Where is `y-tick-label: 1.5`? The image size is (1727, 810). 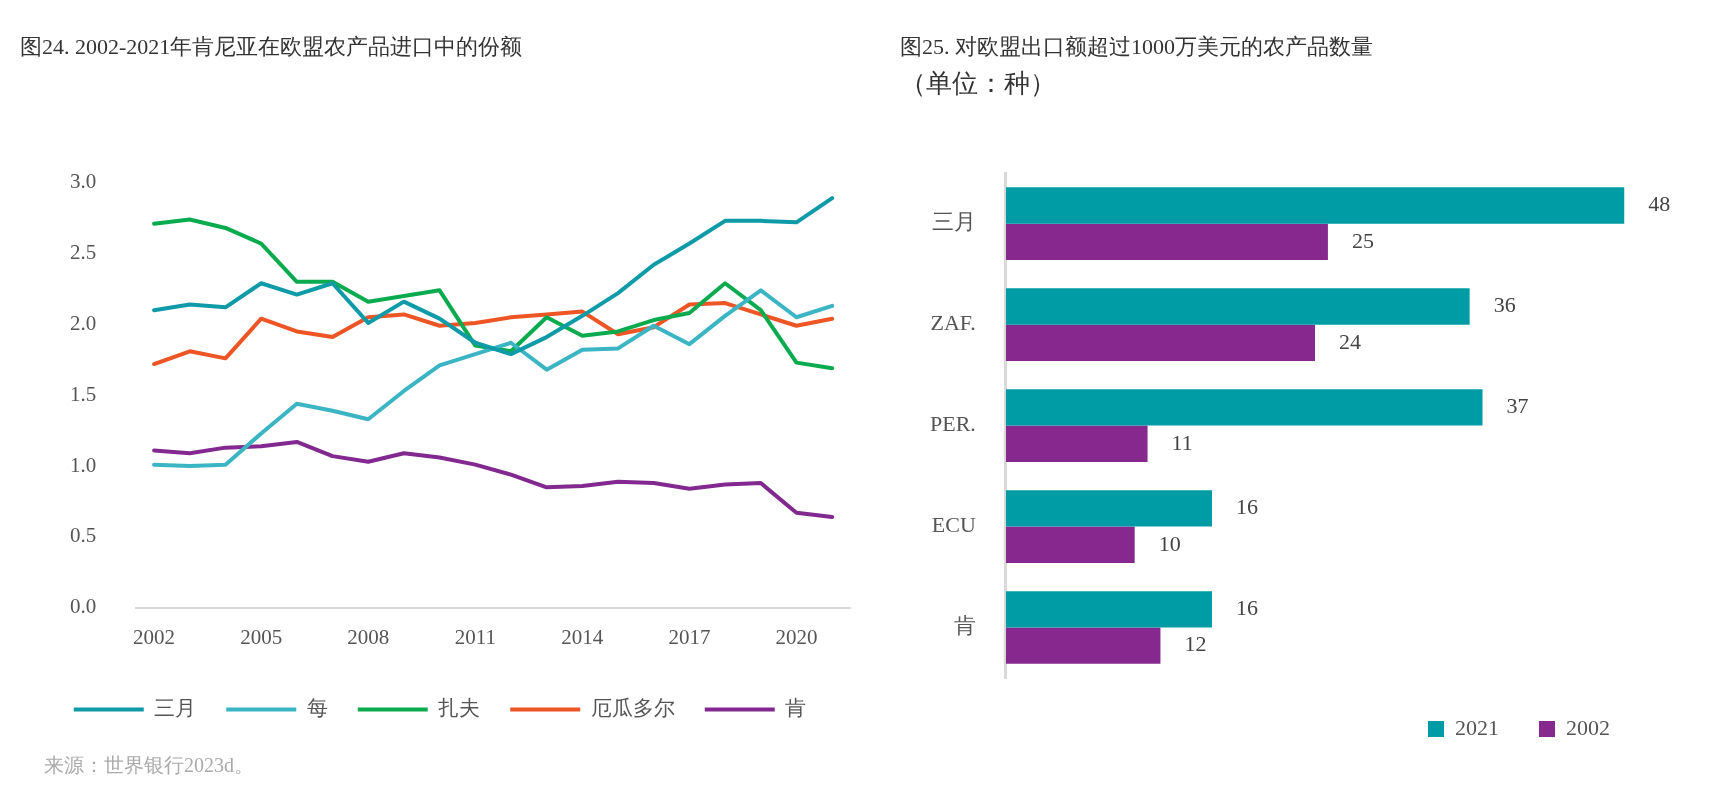
y-tick-label: 1.5 is located at coordinates (83, 393).